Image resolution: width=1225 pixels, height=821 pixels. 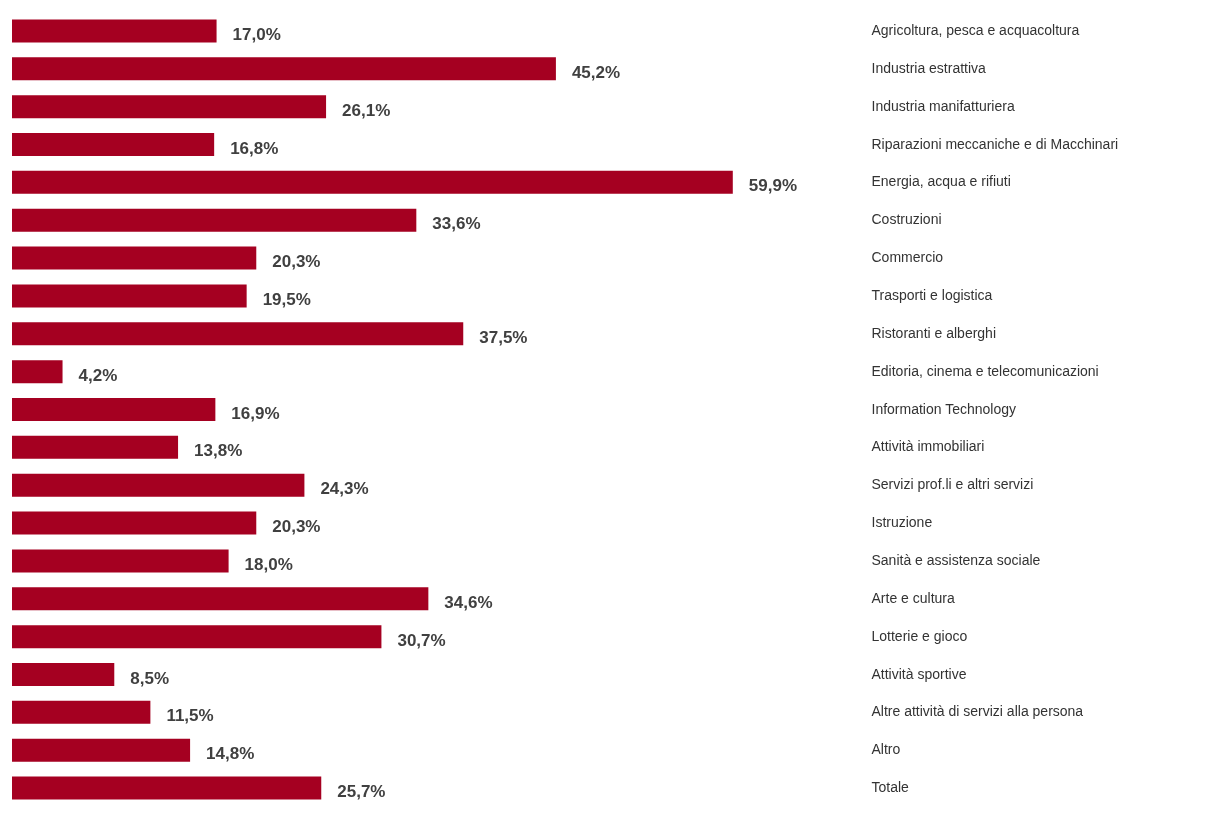 What do you see at coordinates (956, 559) in the screenshot?
I see `y-tick-label: Sanità e assistenza sociale` at bounding box center [956, 559].